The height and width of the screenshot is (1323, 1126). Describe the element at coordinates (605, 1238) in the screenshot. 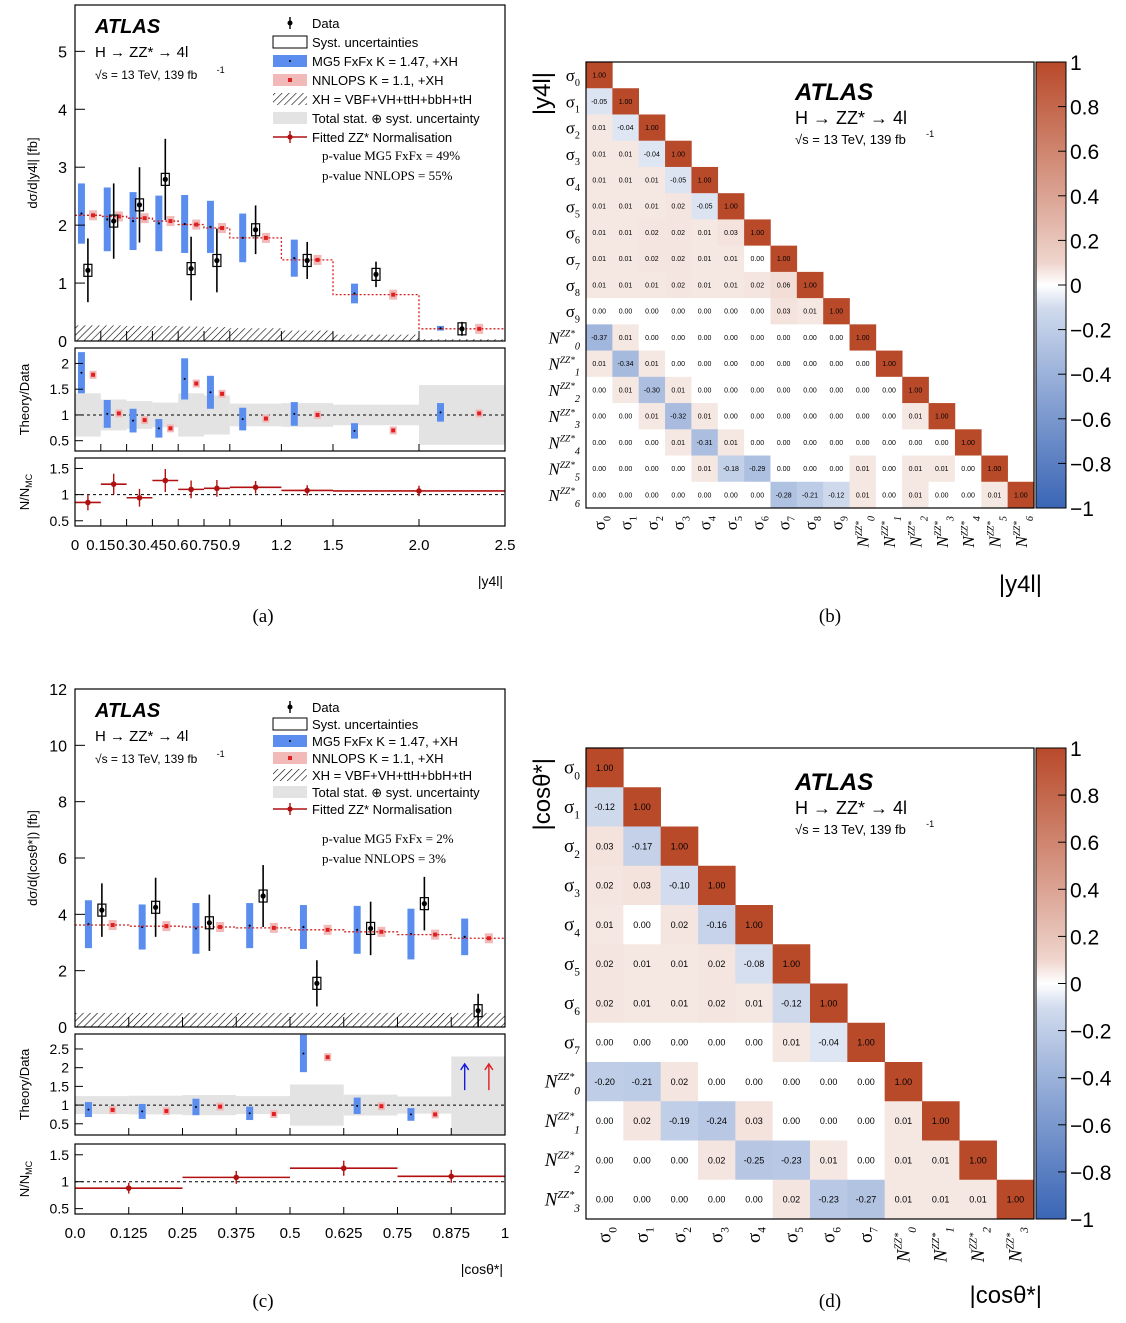

I see `column-label-symbol: σ` at that location.